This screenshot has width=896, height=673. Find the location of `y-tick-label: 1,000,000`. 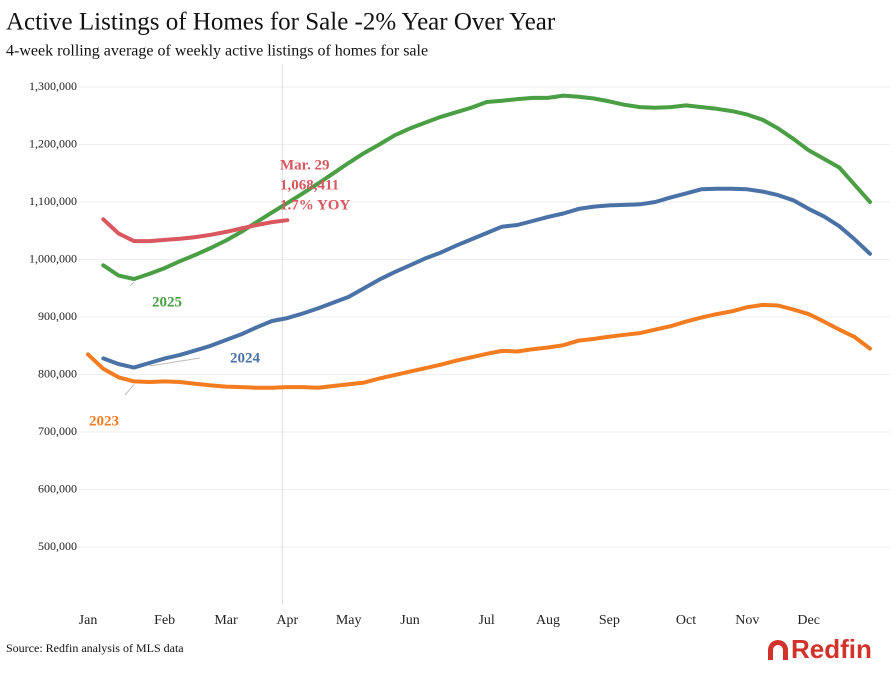

y-tick-label: 1,000,000 is located at coordinates (53, 258).